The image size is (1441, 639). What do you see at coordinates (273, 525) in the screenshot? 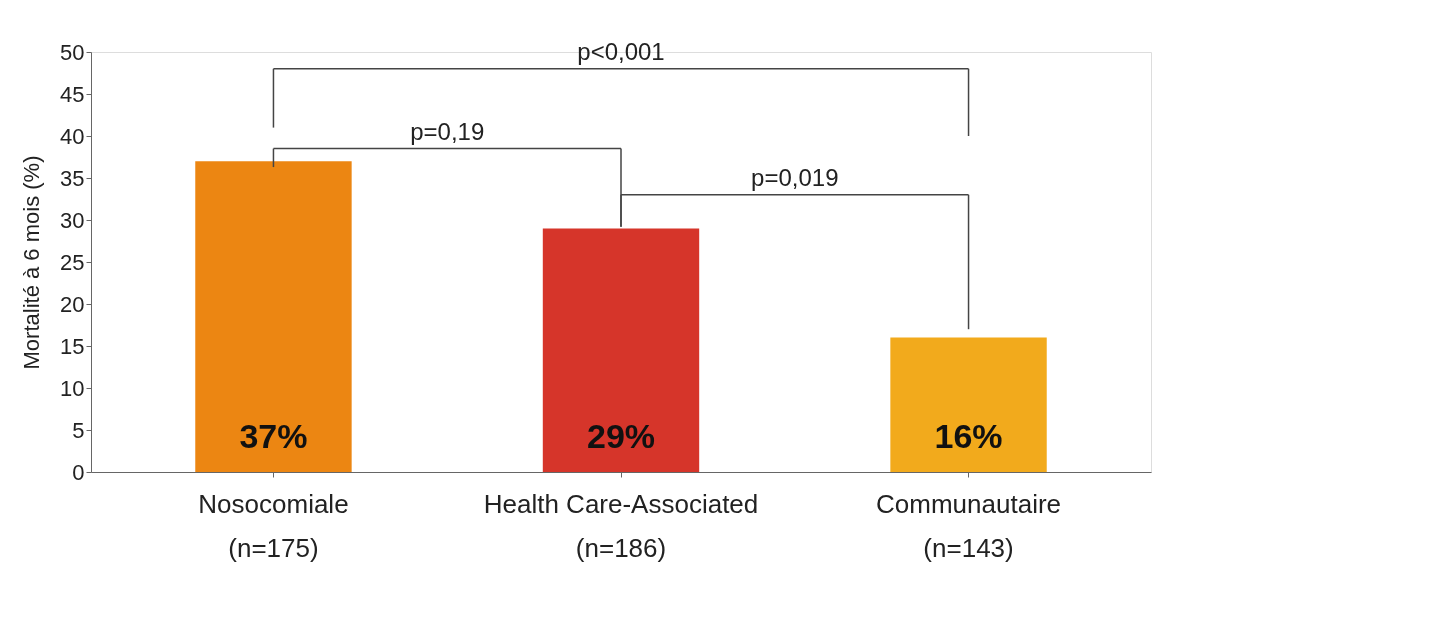
I see `x-tick-label: Nosocomiale (n=175)` at bounding box center [273, 525].